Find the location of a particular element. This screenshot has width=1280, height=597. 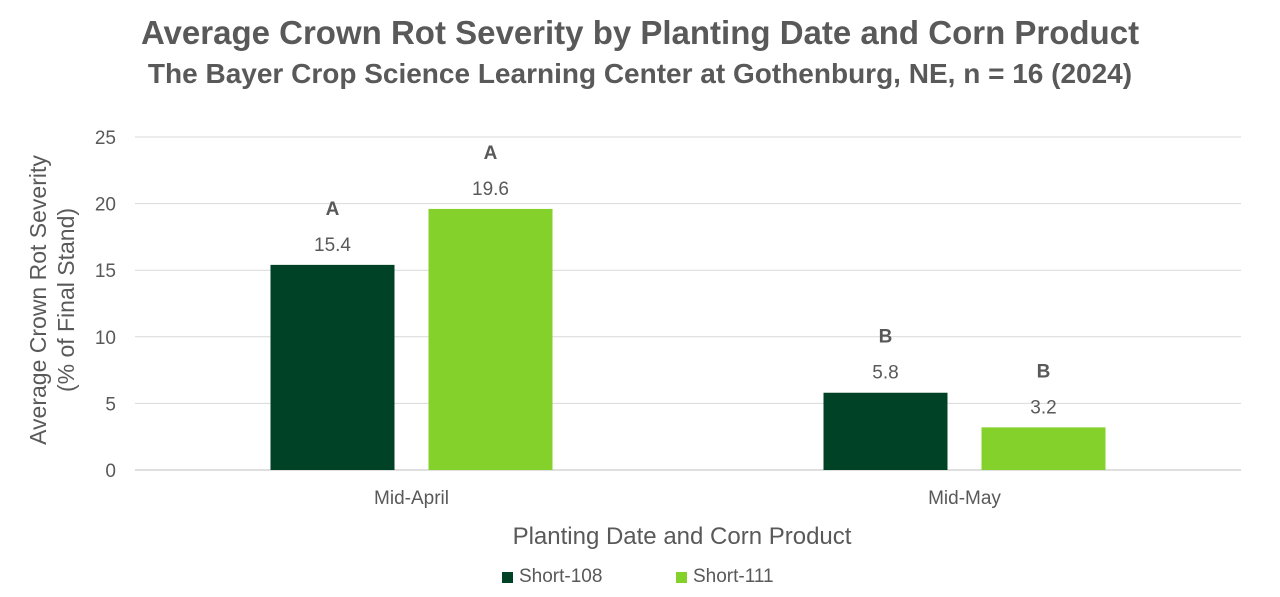

bar-short-111-mid-april is located at coordinates (490, 339).